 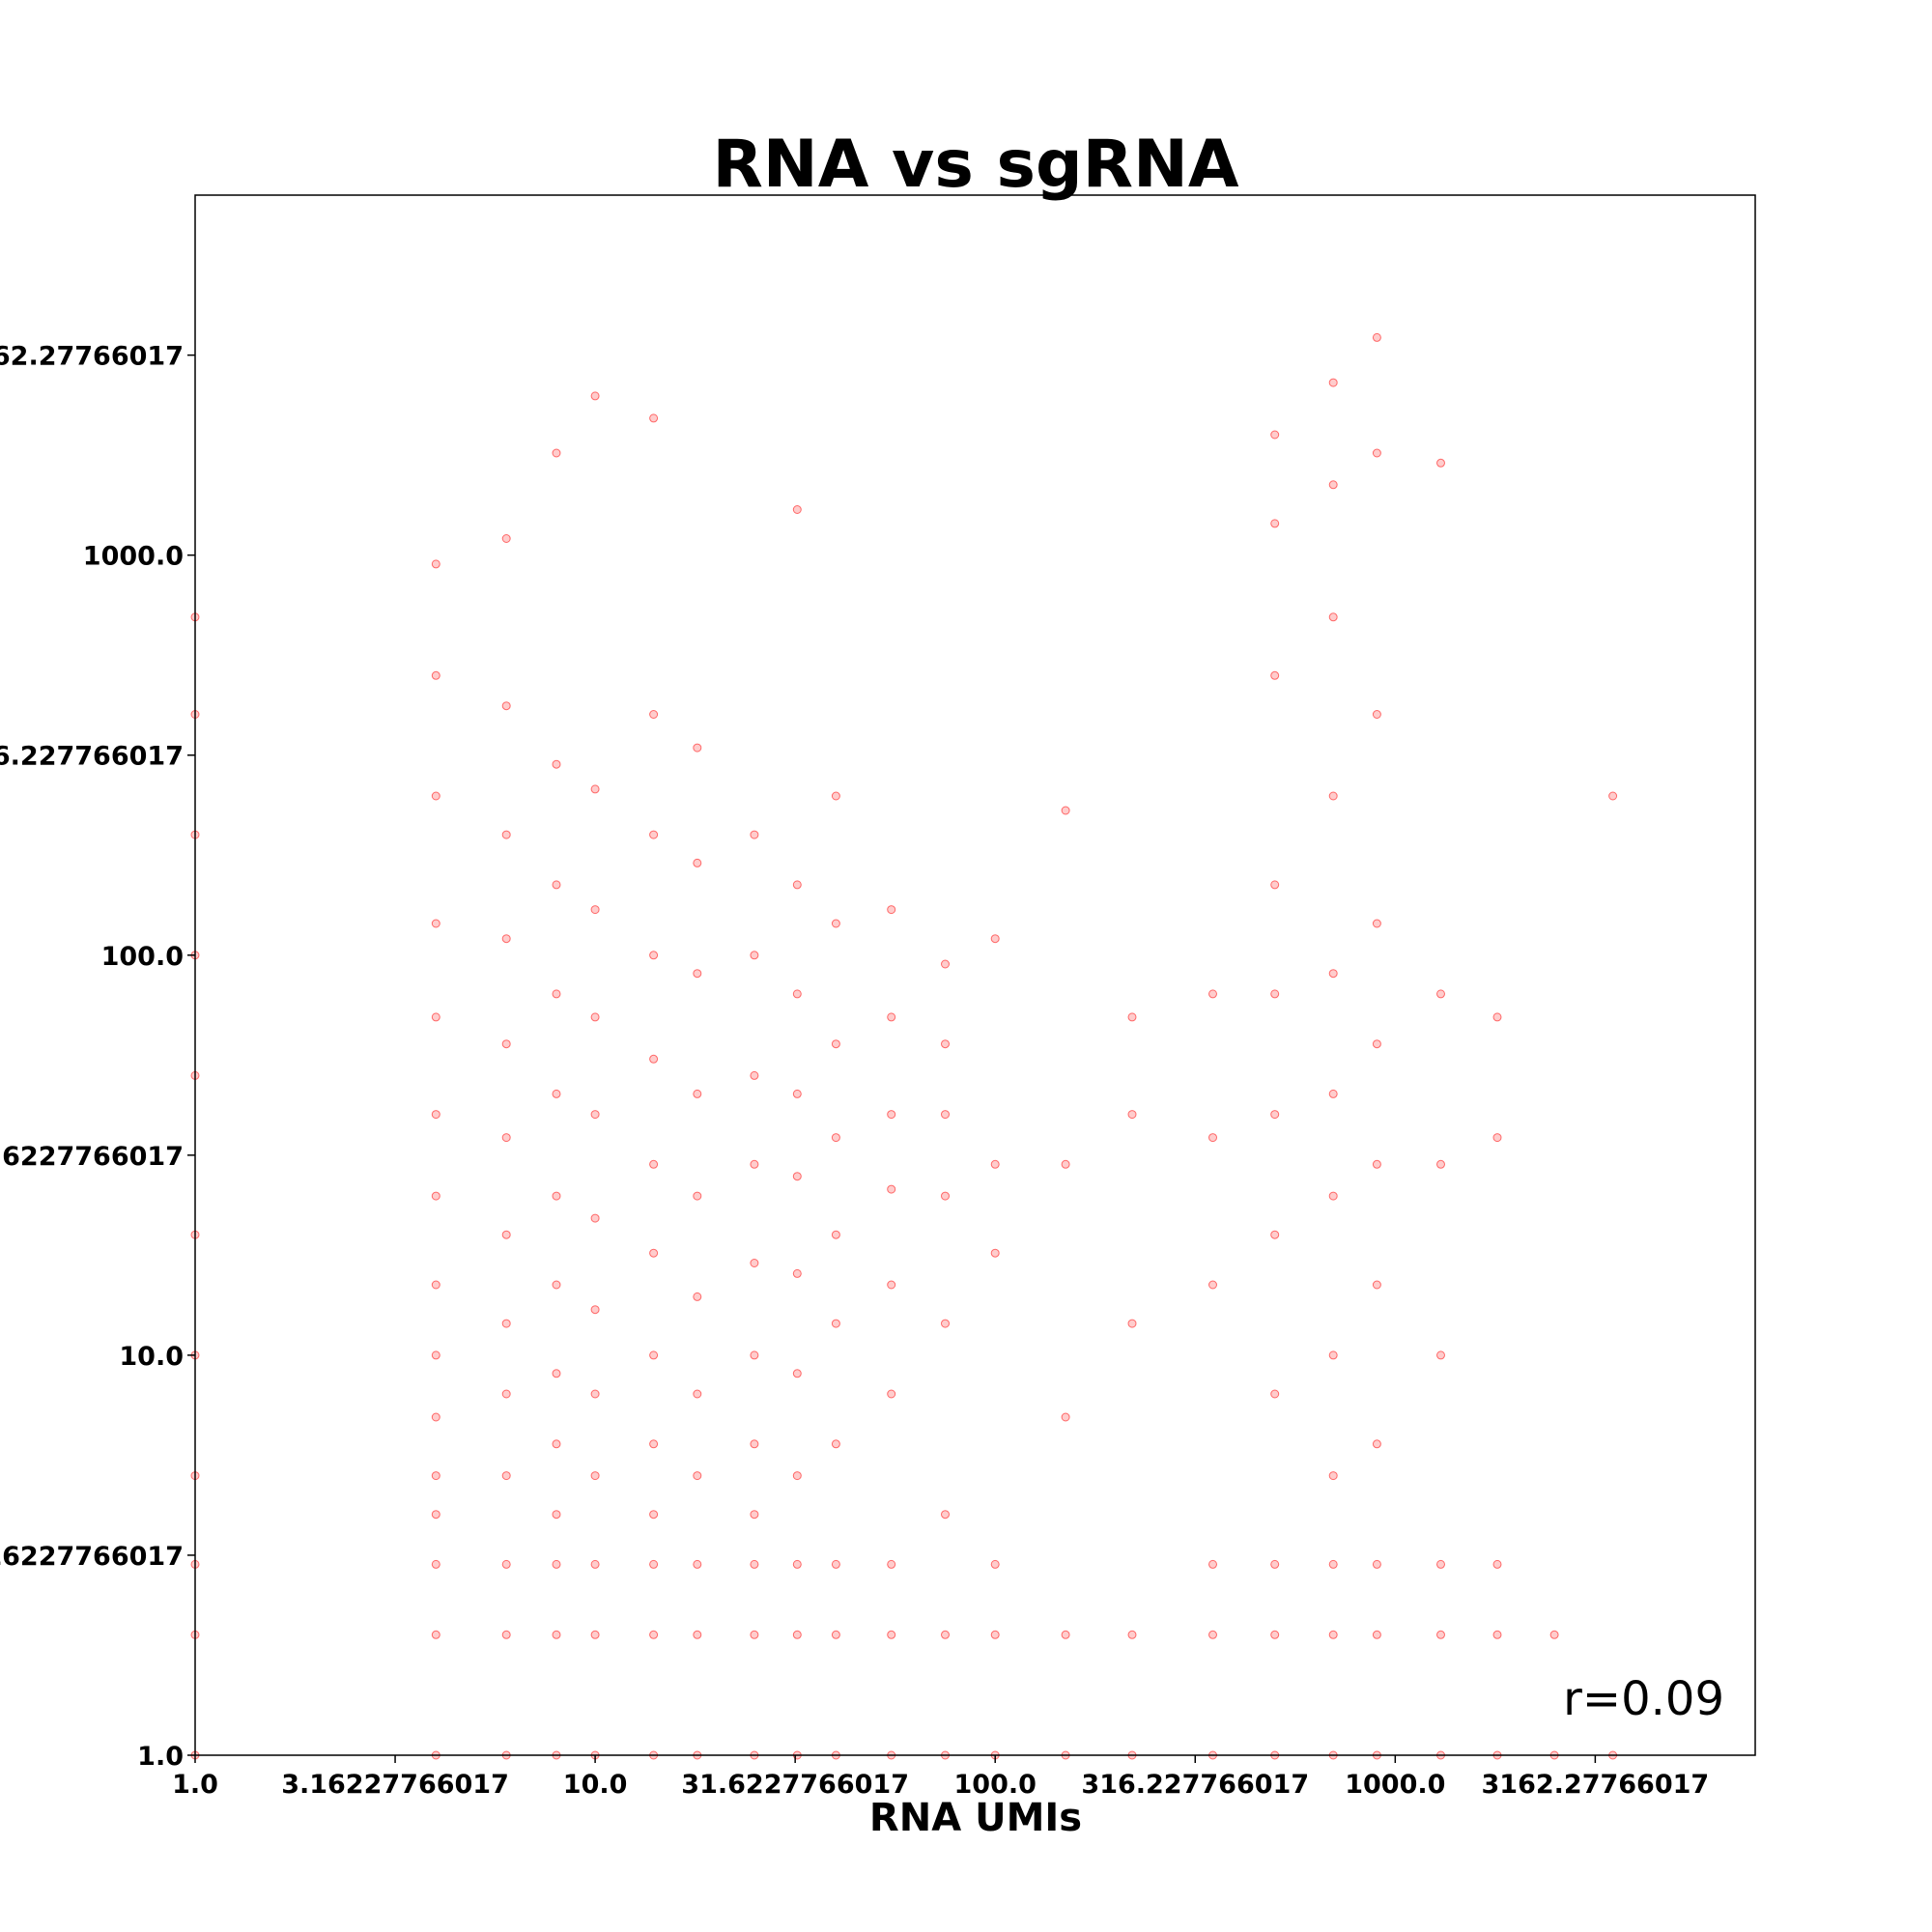 I want to click on y-tick-label-6: 1000.0, so click(x=133, y=557).